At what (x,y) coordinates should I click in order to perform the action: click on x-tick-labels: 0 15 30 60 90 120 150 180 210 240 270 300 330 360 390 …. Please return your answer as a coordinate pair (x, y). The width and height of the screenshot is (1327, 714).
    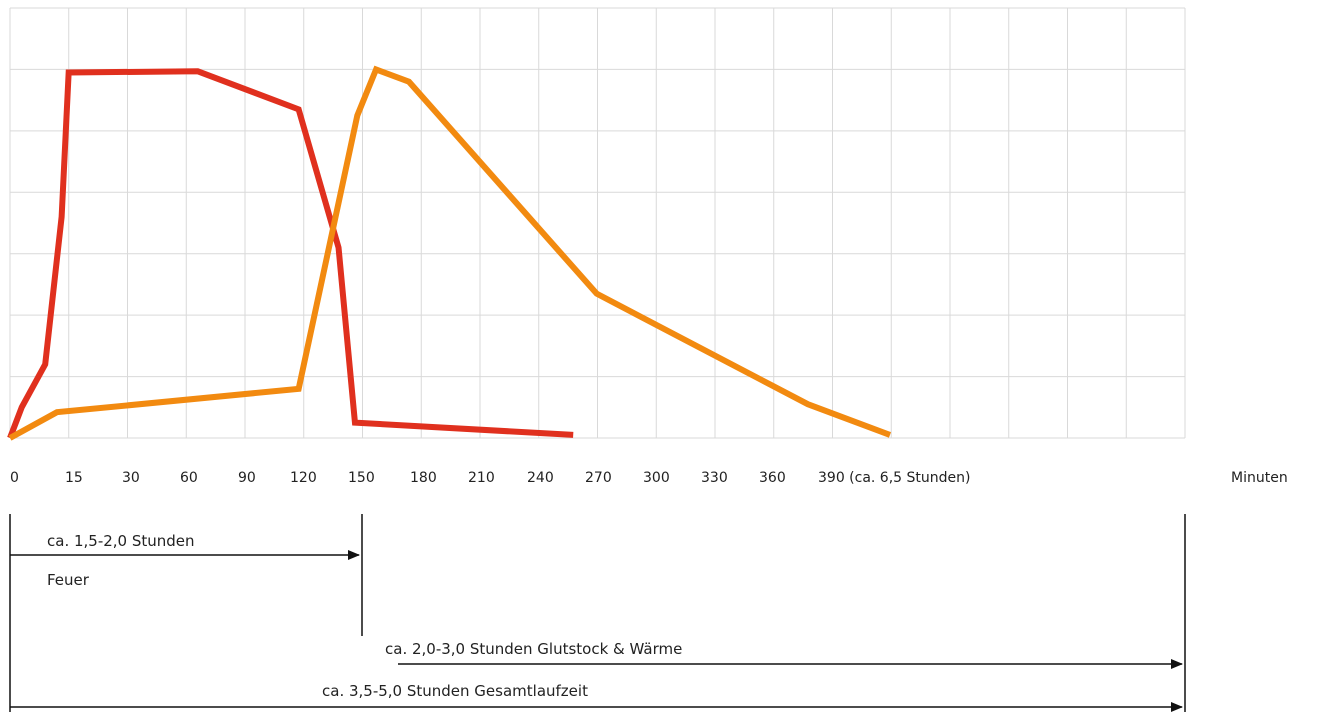
    Looking at the image, I should click on (490, 478).